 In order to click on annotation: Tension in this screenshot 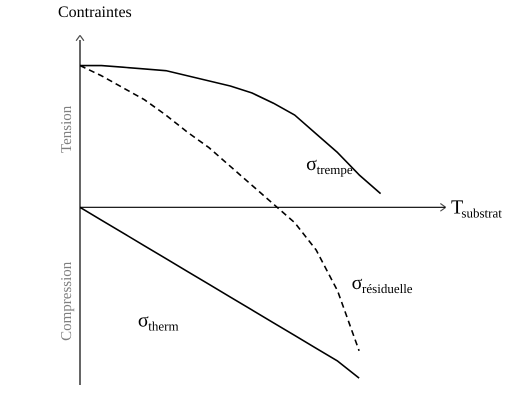, I will do `click(67, 129)`.